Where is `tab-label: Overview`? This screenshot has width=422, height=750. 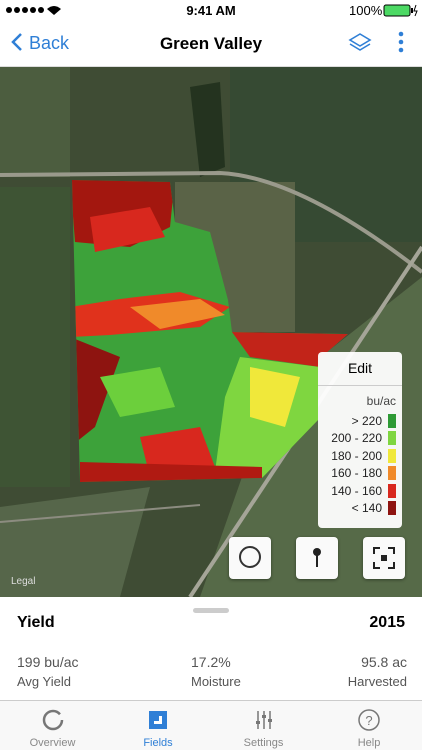 tab-label: Overview is located at coordinates (52, 743).